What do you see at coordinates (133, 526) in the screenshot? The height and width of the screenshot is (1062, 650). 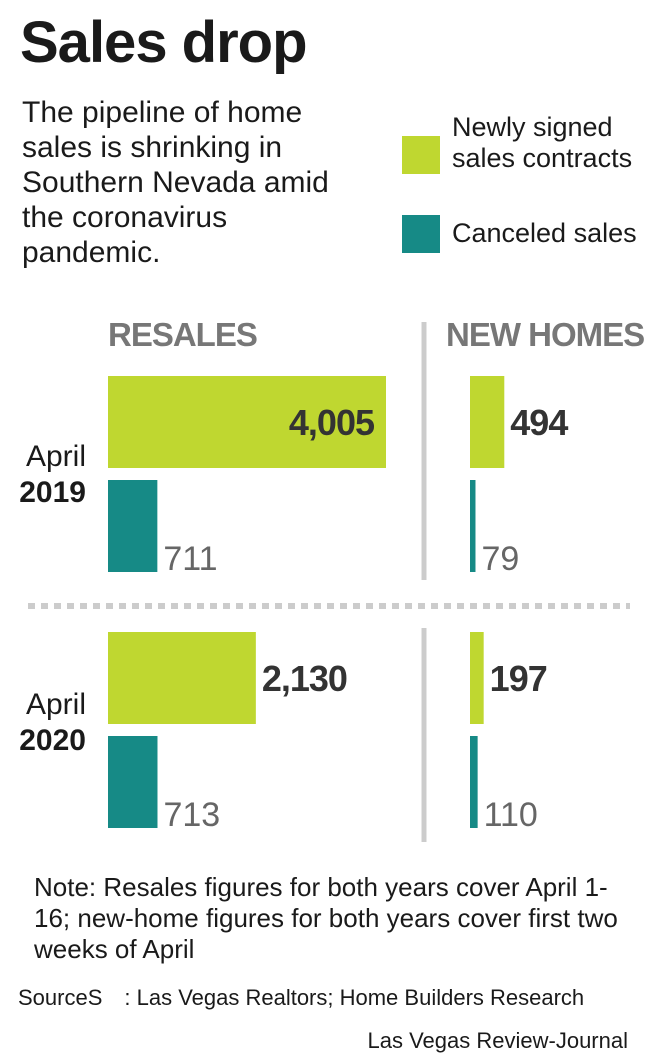 I see `bar-resales-canceled-2019` at bounding box center [133, 526].